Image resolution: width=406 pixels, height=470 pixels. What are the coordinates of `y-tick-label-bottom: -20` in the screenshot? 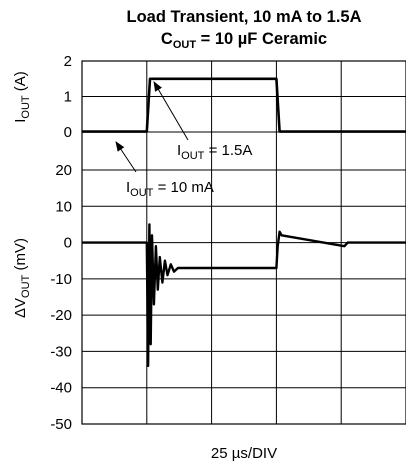 It's located at (61, 315).